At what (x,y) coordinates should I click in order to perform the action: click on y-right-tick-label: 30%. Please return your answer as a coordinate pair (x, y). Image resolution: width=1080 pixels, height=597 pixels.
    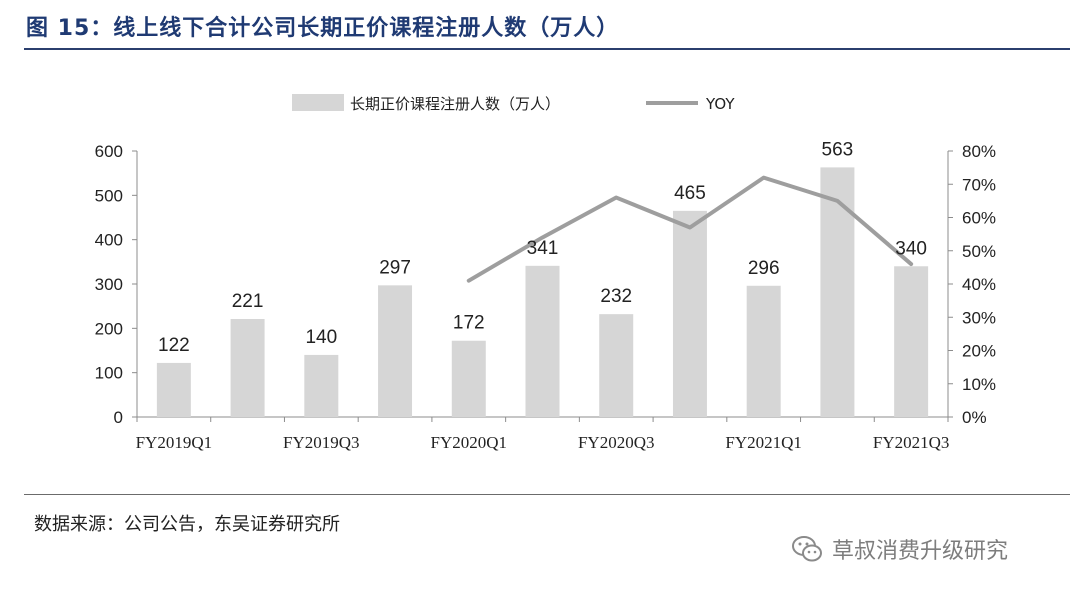
    Looking at the image, I should click on (979, 317).